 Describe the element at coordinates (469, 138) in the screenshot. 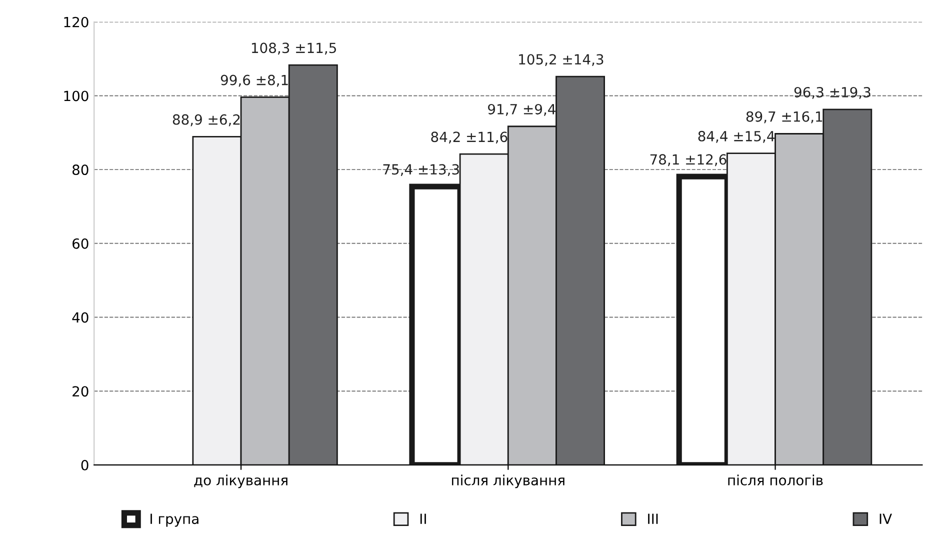

I see `data-label: 84,2 ±11,6` at that location.